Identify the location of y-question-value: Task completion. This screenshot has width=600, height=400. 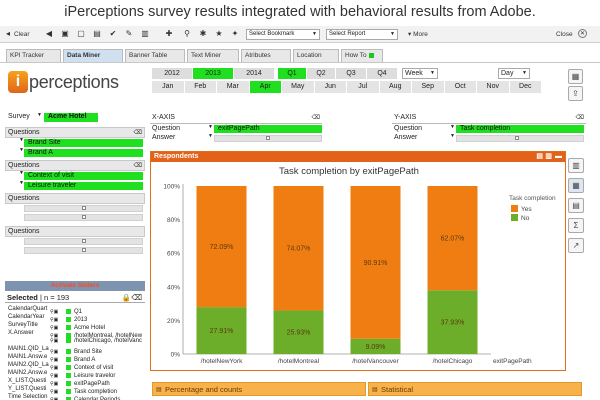
(520, 129).